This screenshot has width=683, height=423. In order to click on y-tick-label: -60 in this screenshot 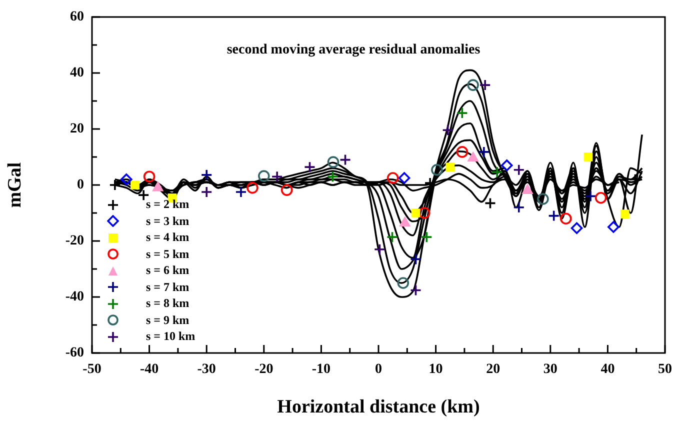, I will do `click(74, 353)`.